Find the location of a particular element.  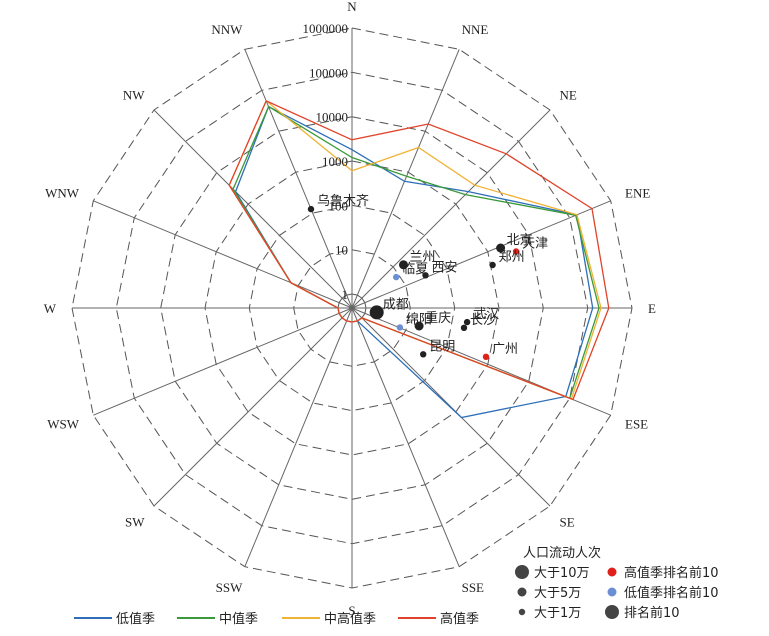

radial-tick-label: 10000 is located at coordinates (332, 117).